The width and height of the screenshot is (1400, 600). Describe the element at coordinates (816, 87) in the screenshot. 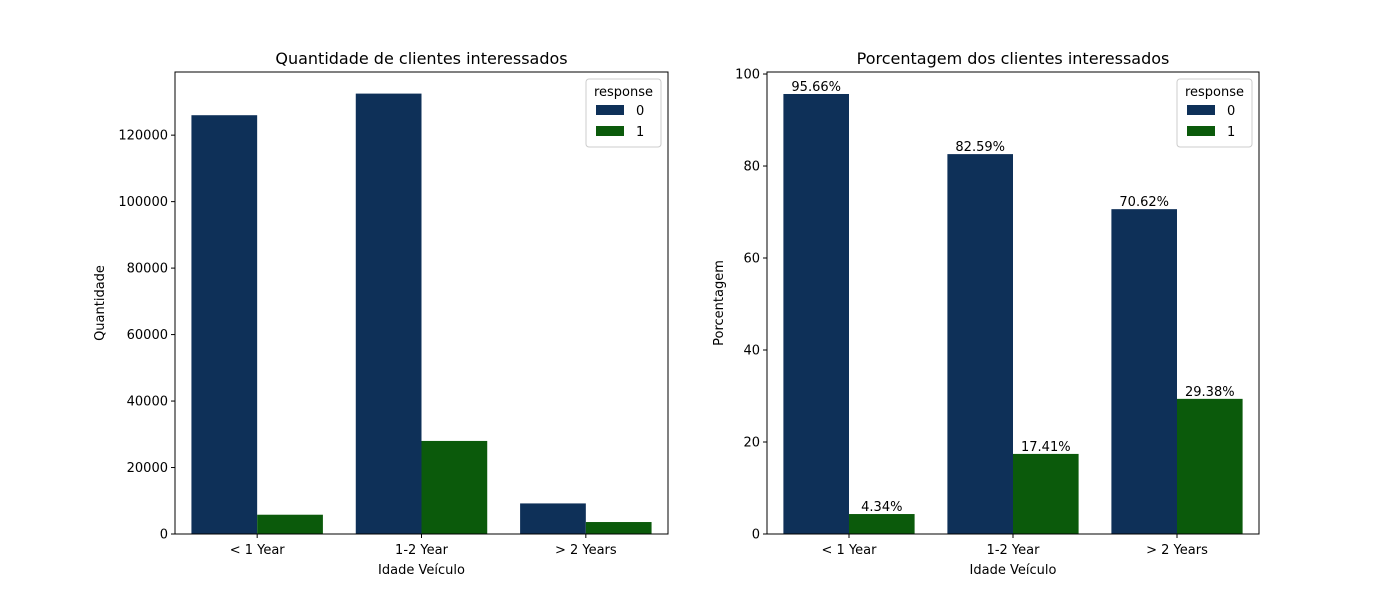

I see `data-label: 95.66%` at that location.